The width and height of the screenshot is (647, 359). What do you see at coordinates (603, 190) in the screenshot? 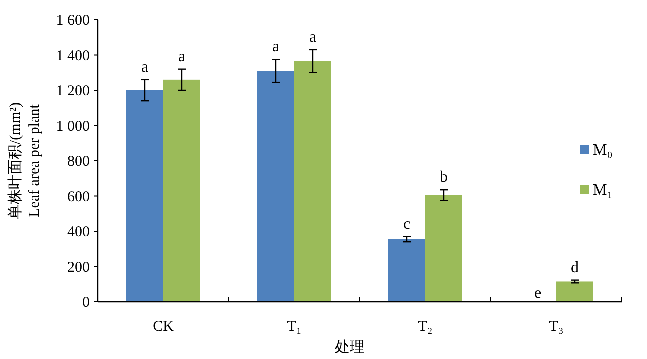
I see `legend-label: M₁` at bounding box center [603, 190].